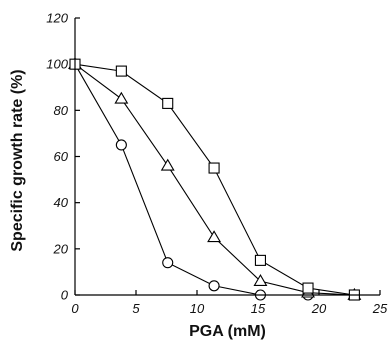 The height and width of the screenshot is (344, 391). What do you see at coordinates (17, 160) in the screenshot?
I see `y-axis-title: Specific growth rate (%)` at bounding box center [17, 160].